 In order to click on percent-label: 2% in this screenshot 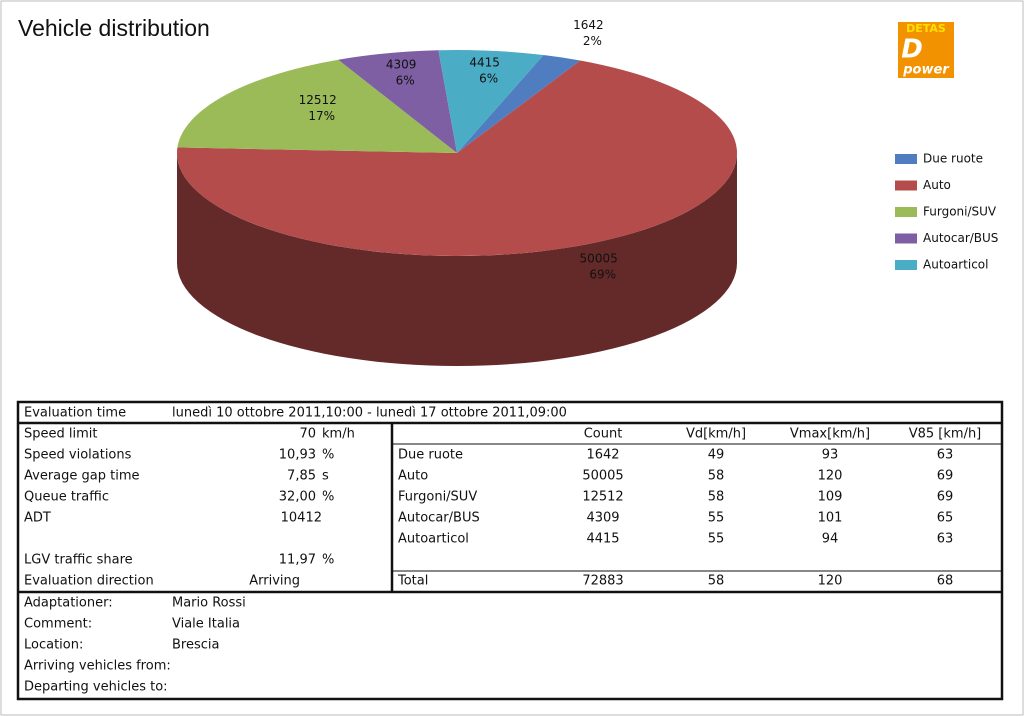, I will do `click(592, 41)`.